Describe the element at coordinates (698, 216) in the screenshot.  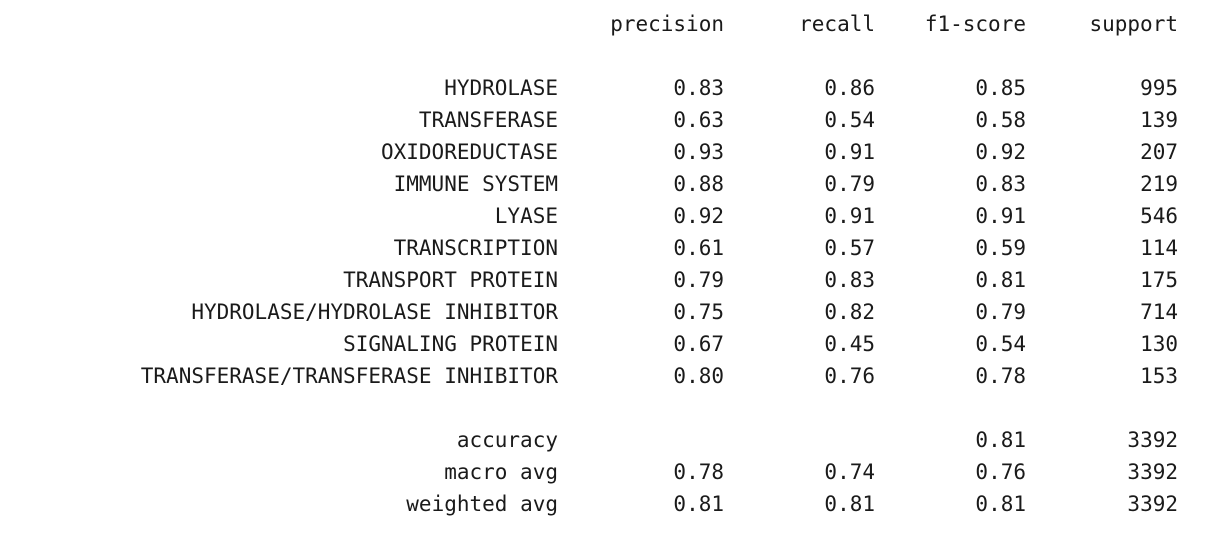
I see `precision-value: 0.92` at that location.